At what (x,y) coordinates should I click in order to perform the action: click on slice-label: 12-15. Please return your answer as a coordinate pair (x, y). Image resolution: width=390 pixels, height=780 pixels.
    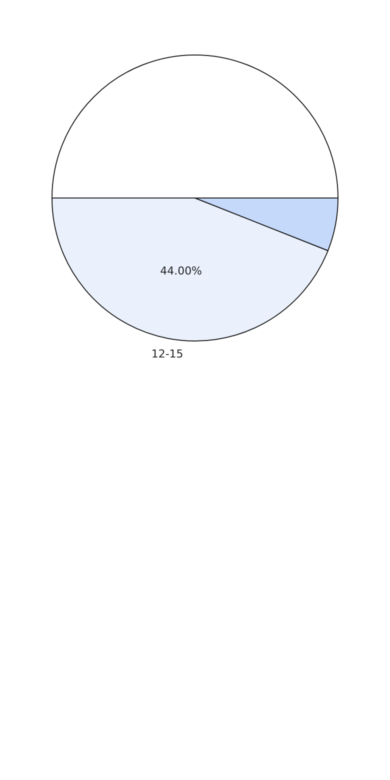
    Looking at the image, I should click on (167, 353).